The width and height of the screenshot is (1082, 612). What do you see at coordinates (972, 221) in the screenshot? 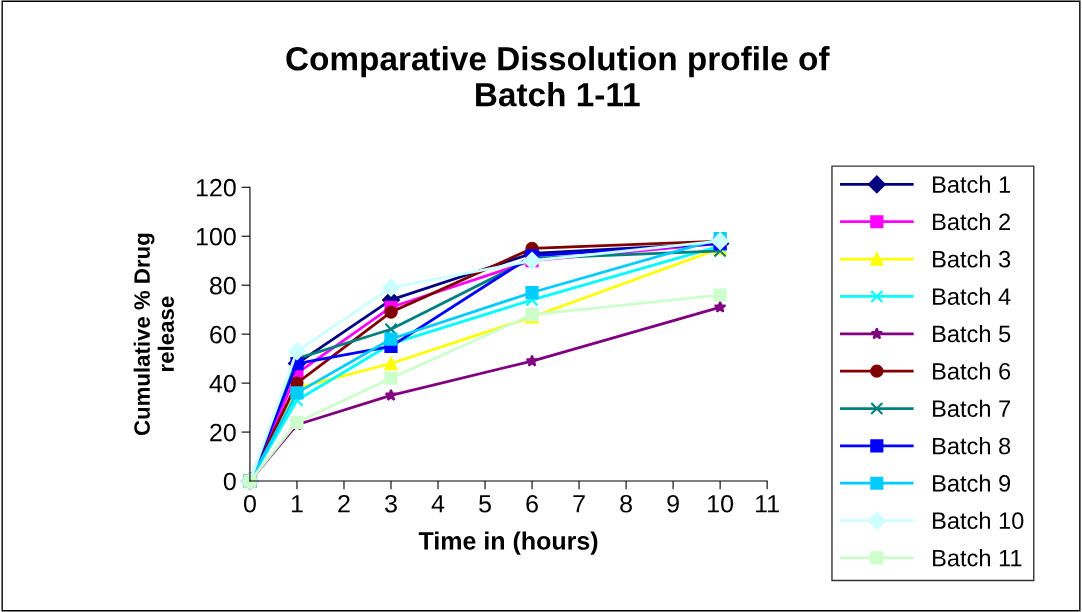
I see `legend-label: Batch 2` at bounding box center [972, 221].